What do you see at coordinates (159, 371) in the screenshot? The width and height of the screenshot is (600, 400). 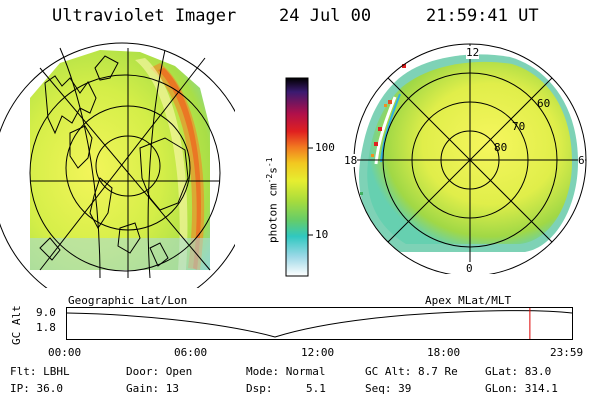 I see `door-readout: Door: Open` at bounding box center [159, 371].